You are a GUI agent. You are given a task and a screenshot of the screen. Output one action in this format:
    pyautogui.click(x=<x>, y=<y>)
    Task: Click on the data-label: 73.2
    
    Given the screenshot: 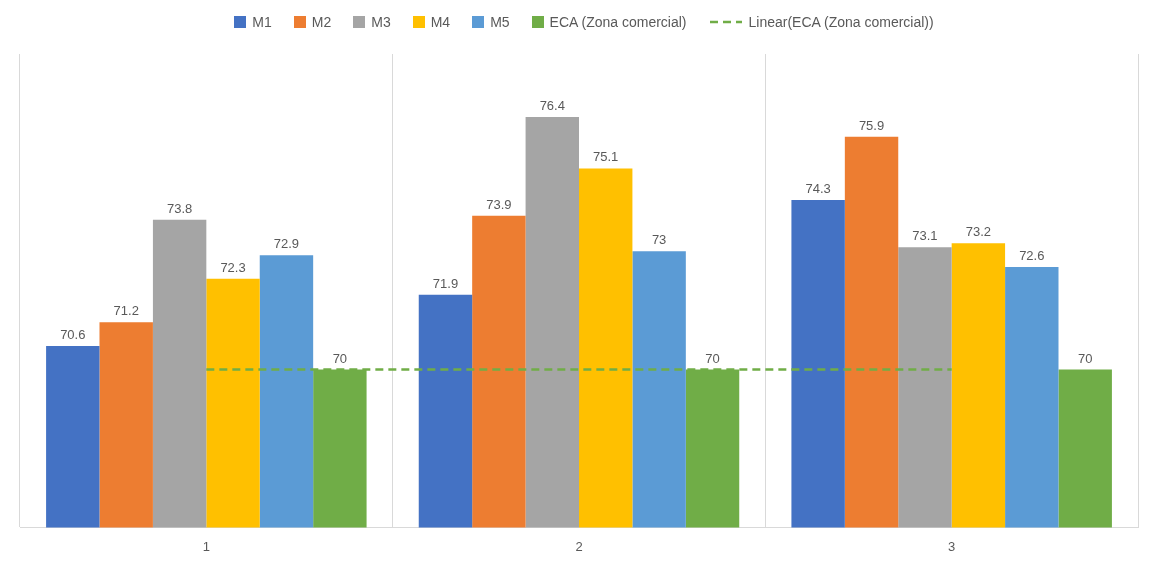 What is the action you would take?
    pyautogui.click(x=978, y=232)
    